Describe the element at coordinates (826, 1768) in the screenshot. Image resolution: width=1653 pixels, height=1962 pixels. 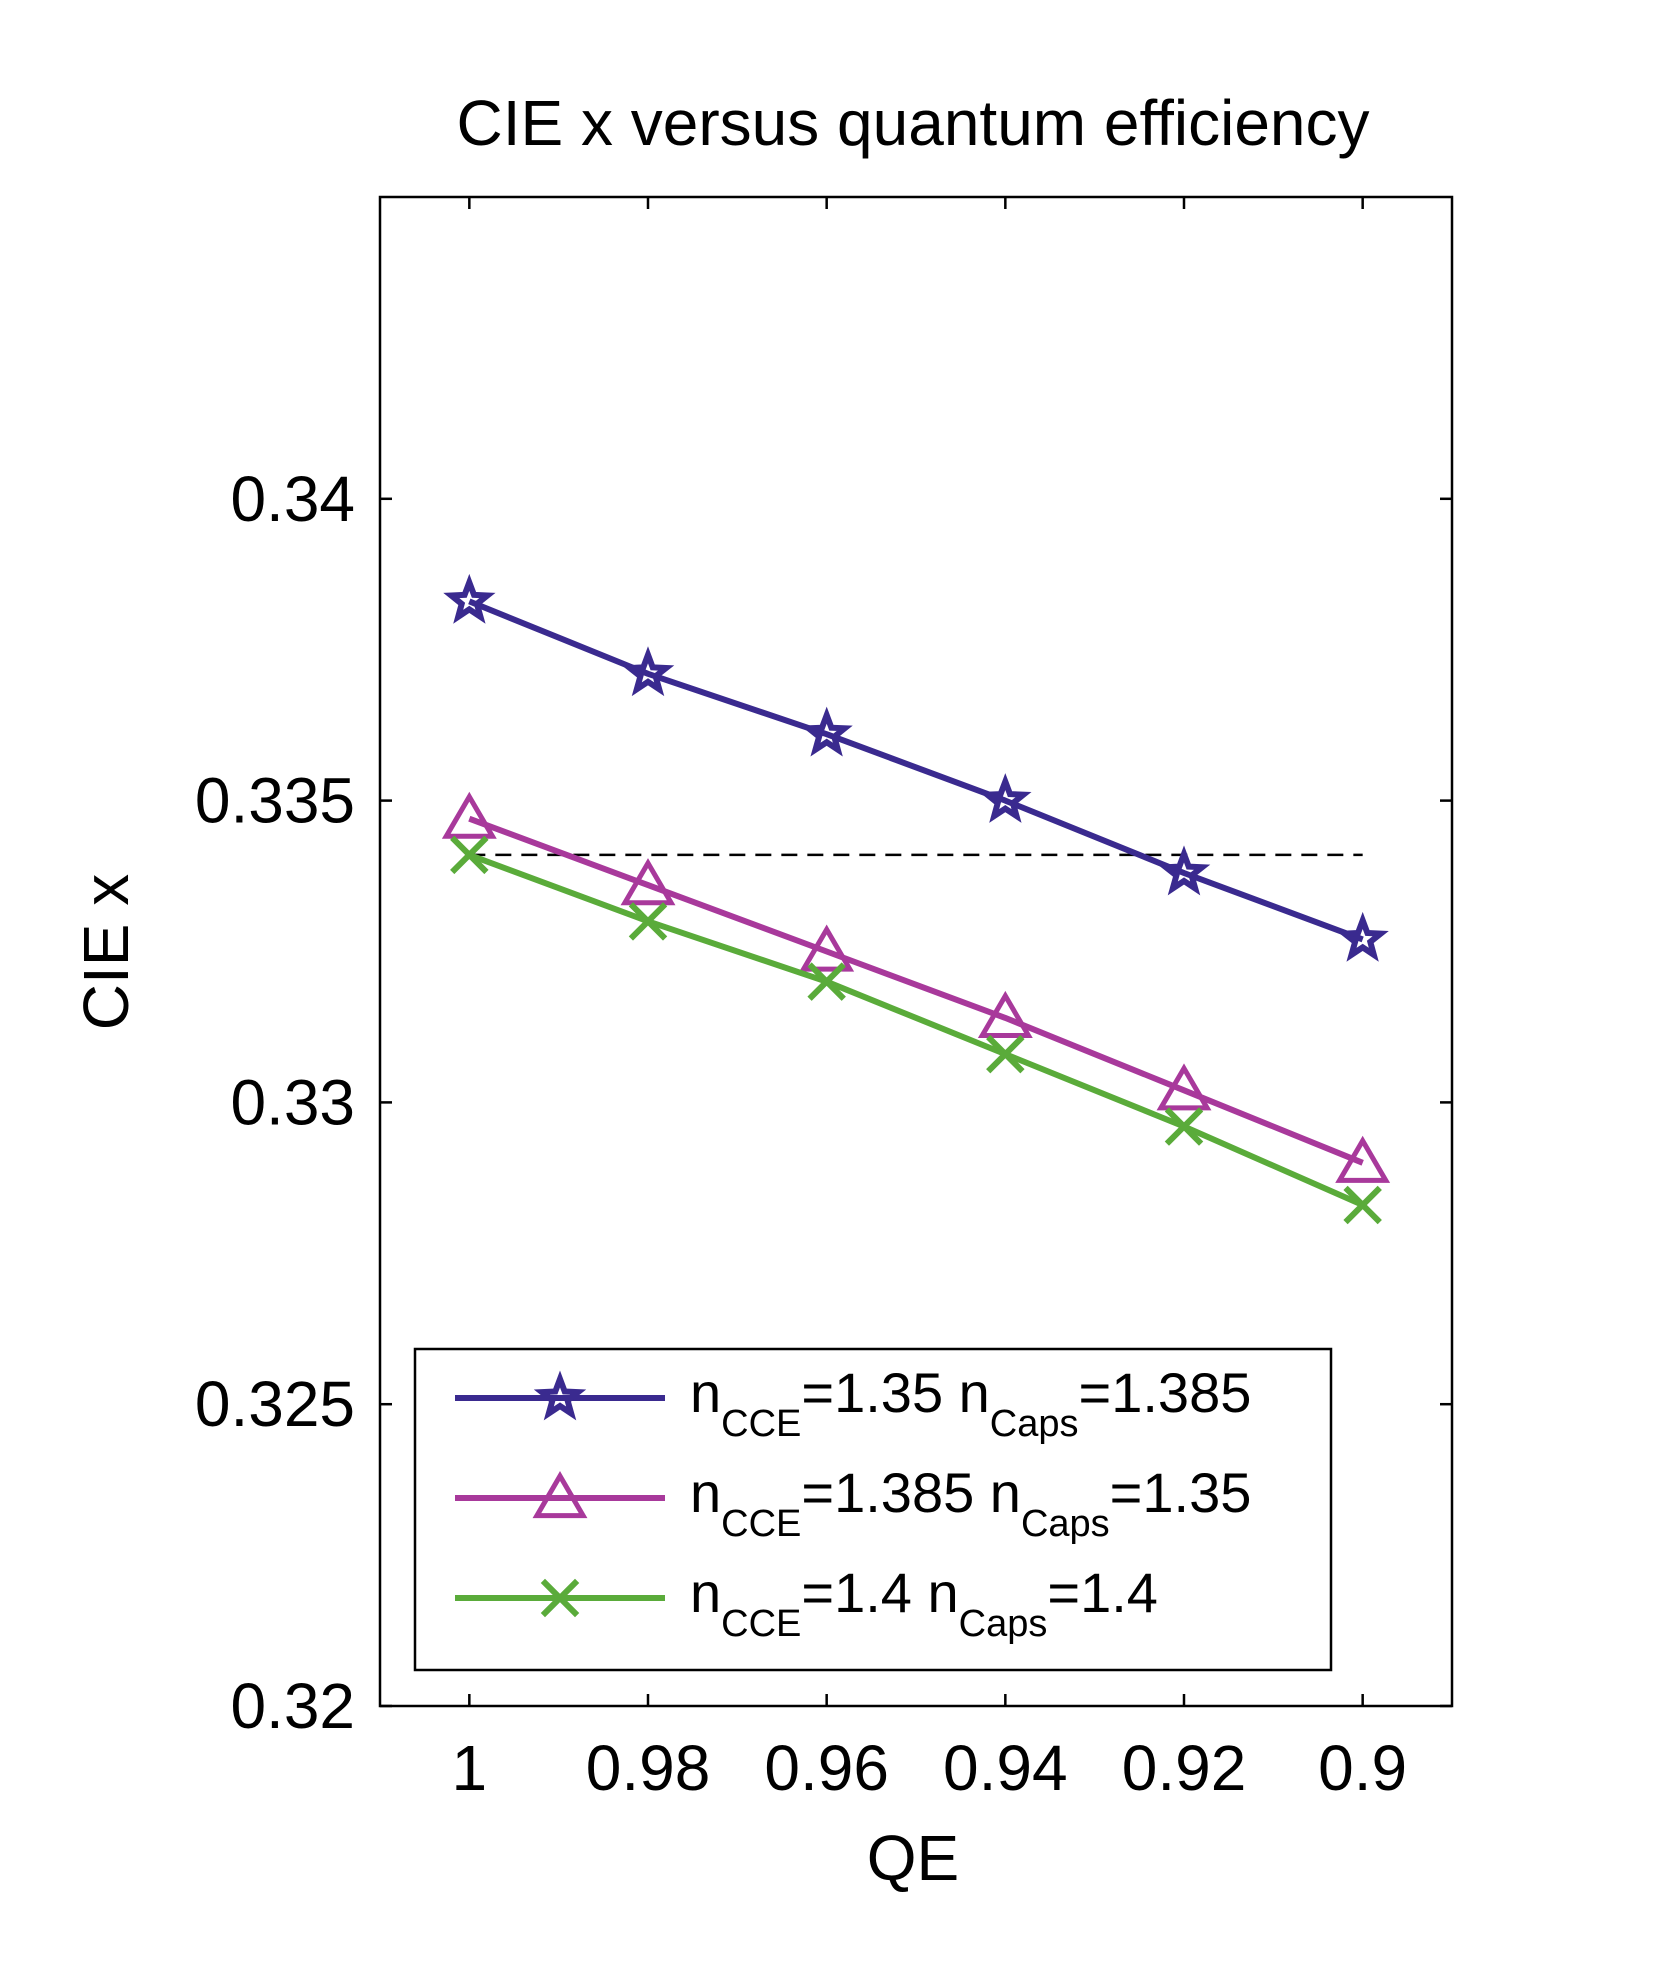
I see `x-tick-label: 0.96` at that location.